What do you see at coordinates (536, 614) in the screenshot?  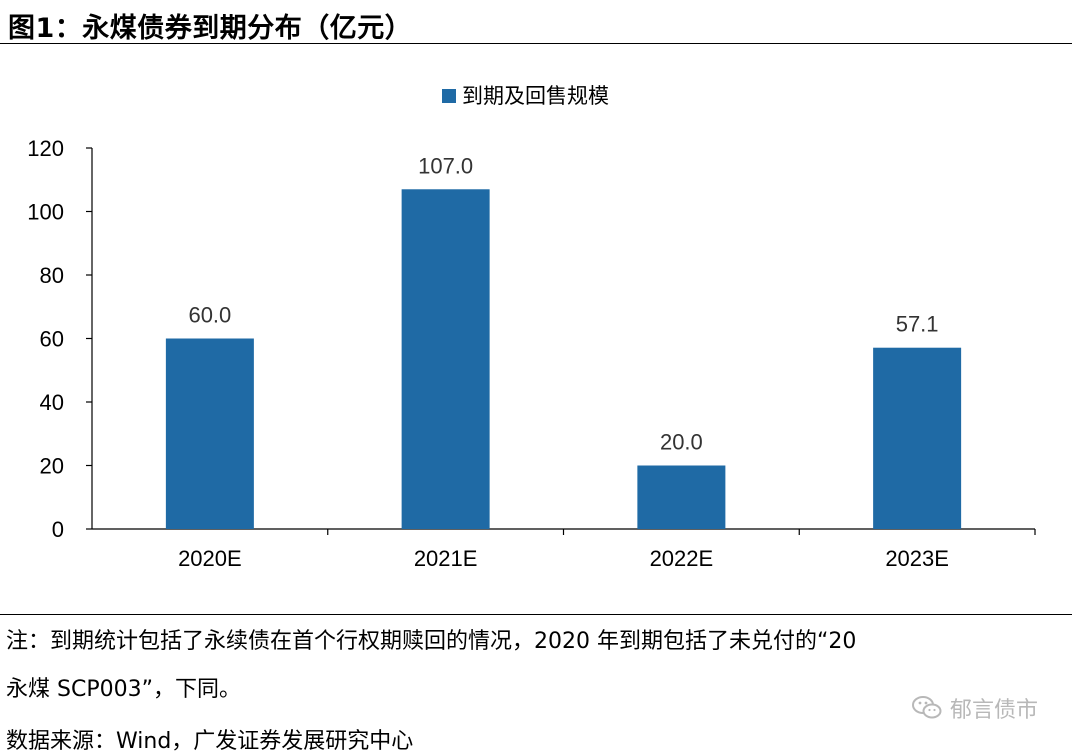 I see `footer-divider` at bounding box center [536, 614].